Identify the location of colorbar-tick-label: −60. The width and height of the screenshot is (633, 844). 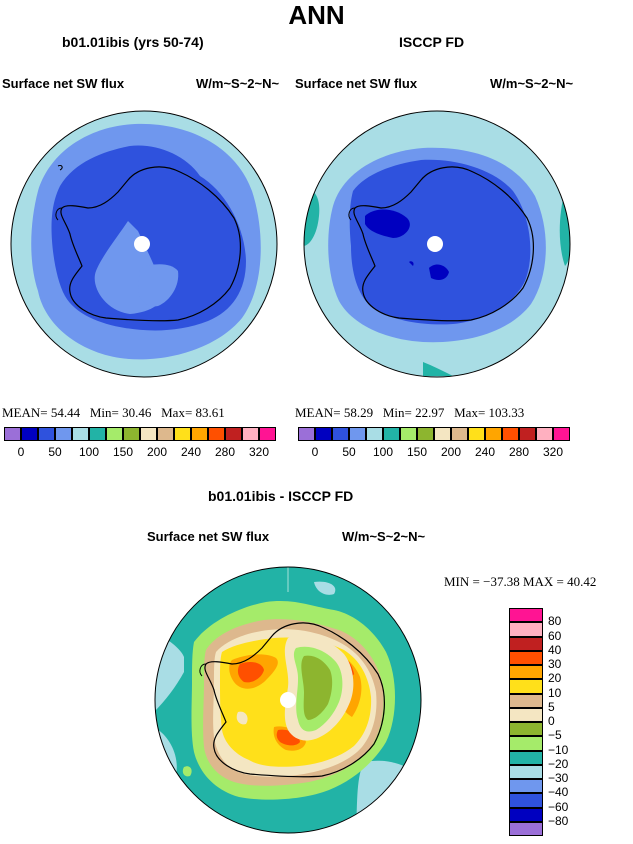
(558, 806).